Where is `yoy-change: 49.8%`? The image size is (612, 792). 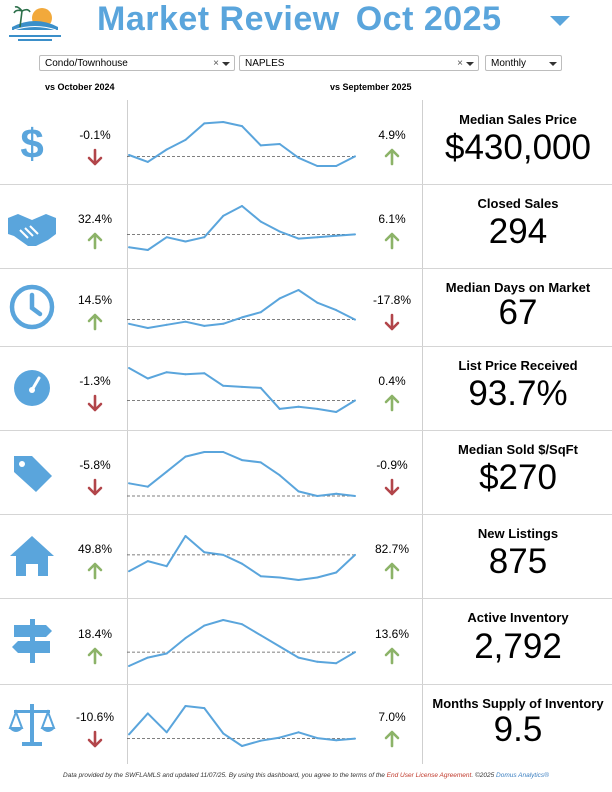 yoy-change: 49.8% is located at coordinates (95, 549).